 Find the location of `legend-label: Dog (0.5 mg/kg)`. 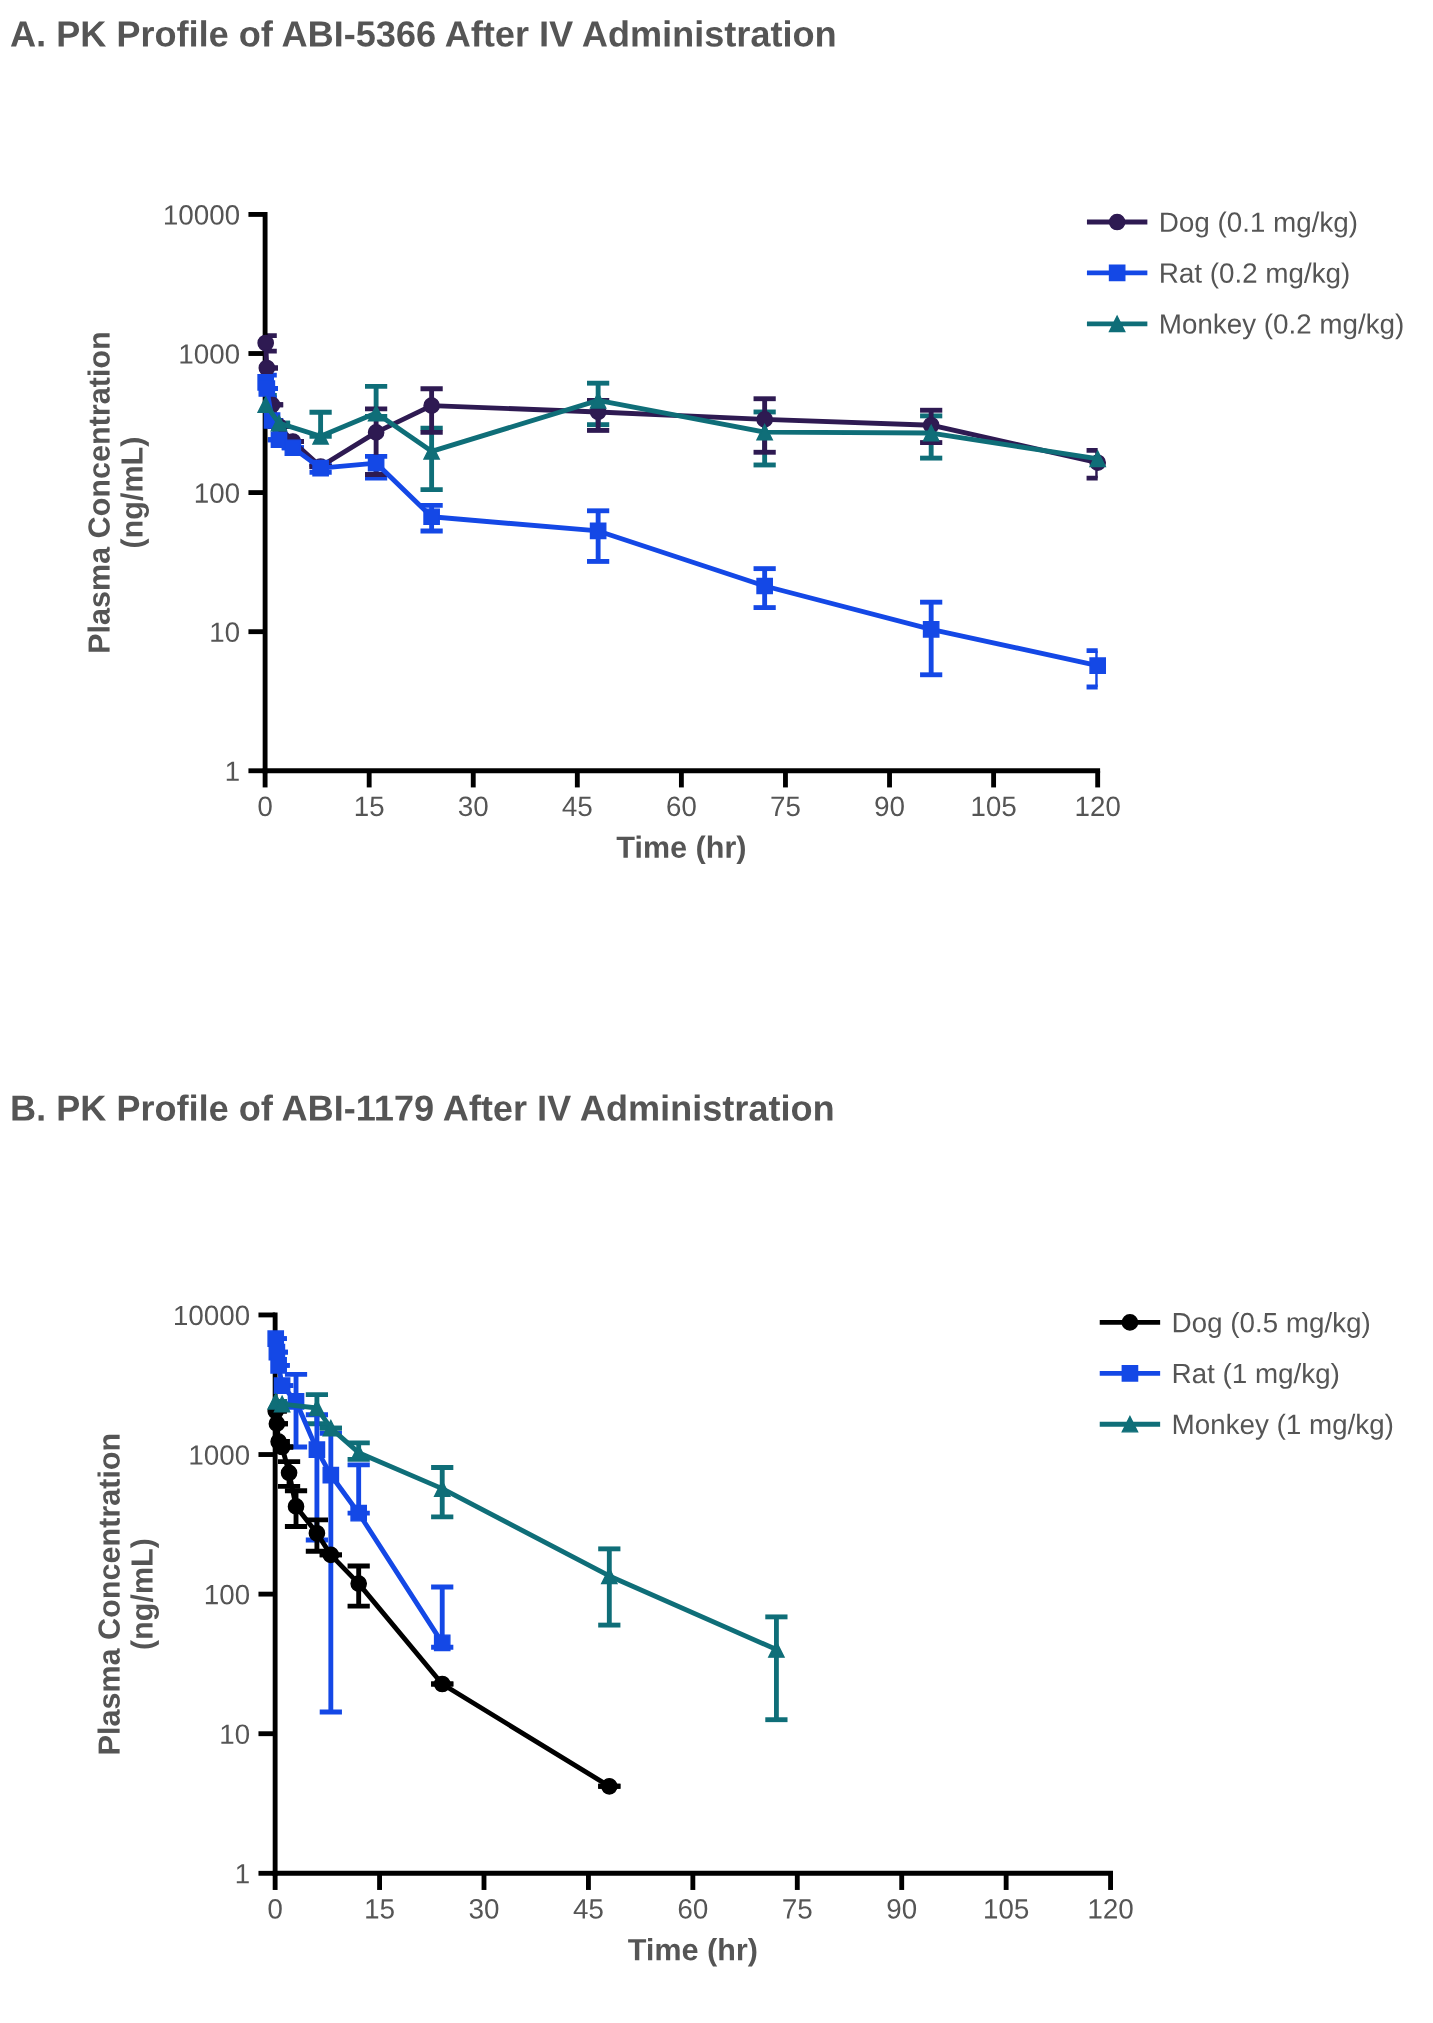

legend-label: Dog (0.5 mg/kg) is located at coordinates (1271, 1325).